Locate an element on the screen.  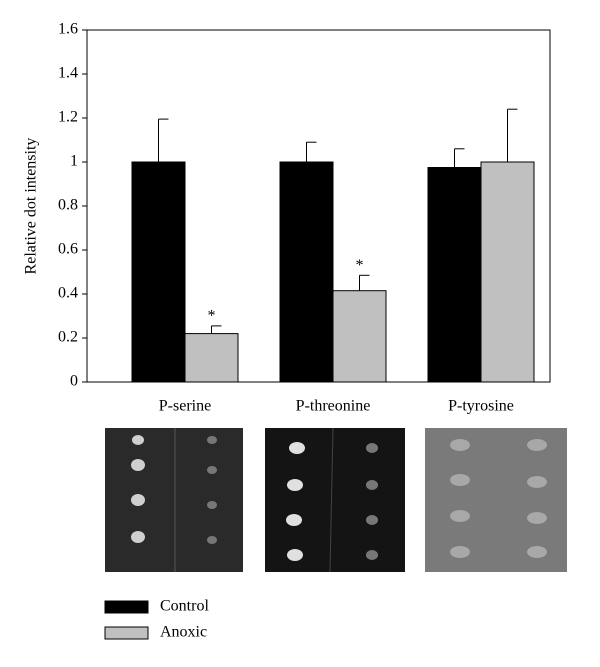
y-tick-label: 1.4 is located at coordinates (68, 73).